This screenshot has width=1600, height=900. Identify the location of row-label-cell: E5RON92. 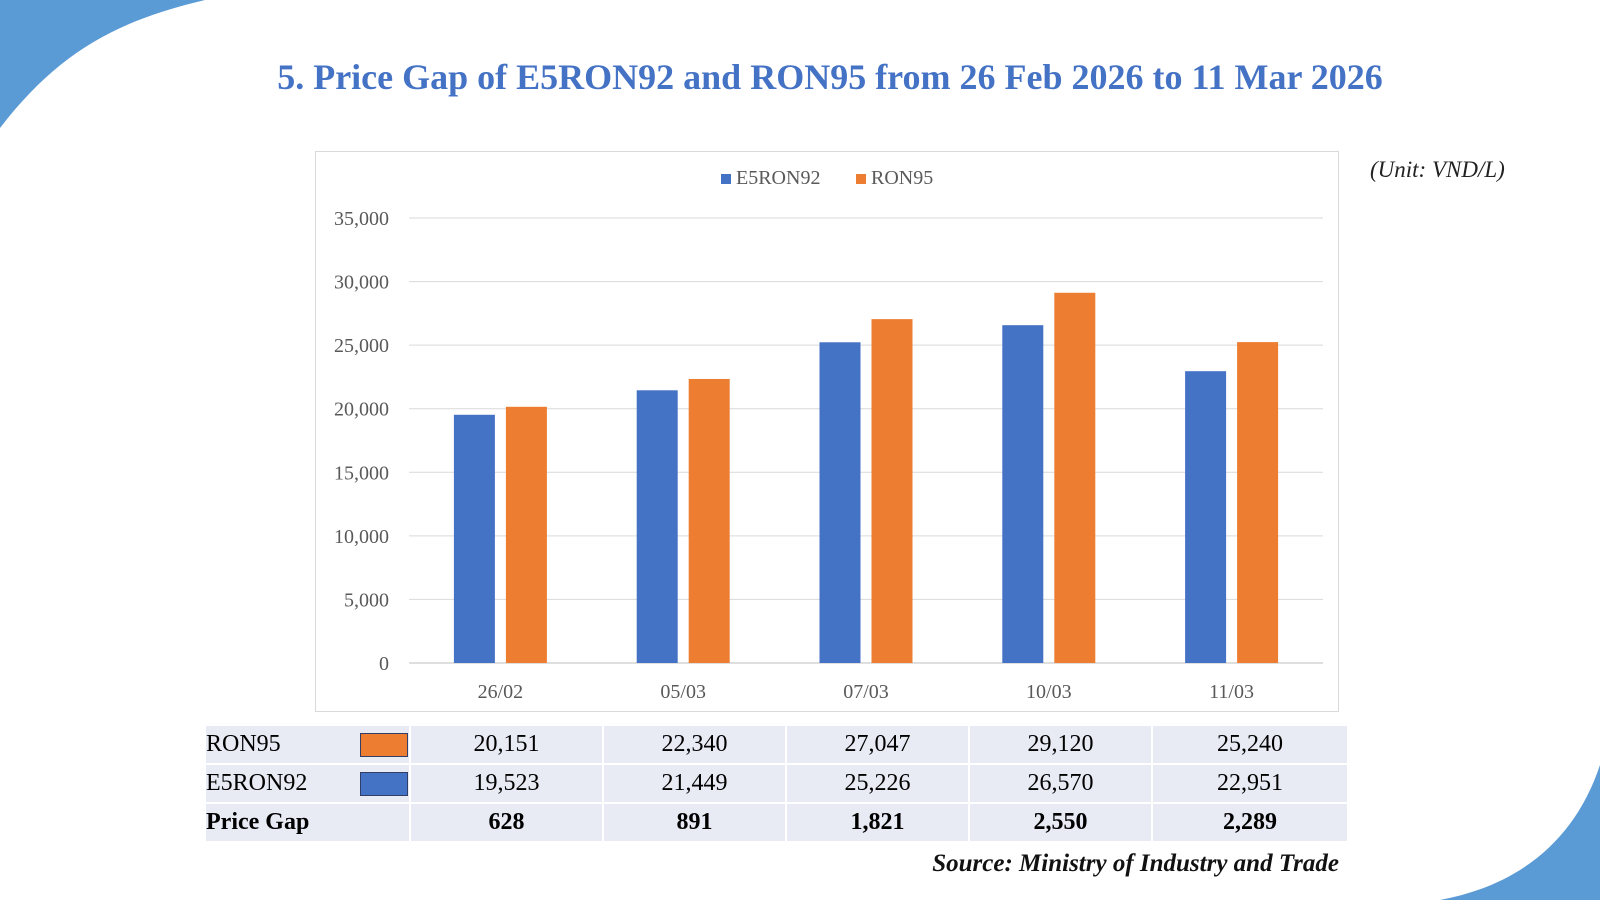
(307, 783).